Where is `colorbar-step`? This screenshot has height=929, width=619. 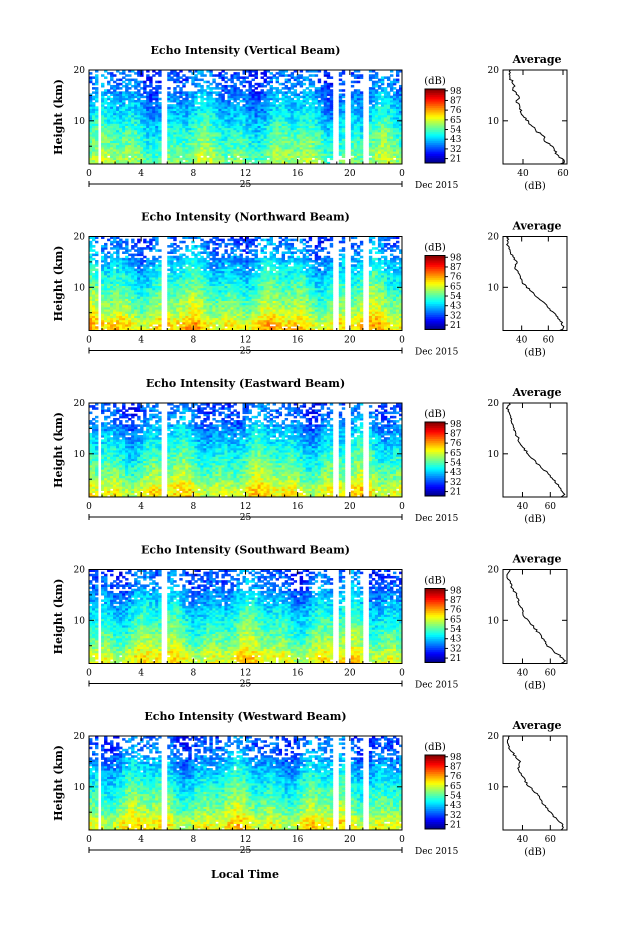 colorbar-step is located at coordinates (435, 160).